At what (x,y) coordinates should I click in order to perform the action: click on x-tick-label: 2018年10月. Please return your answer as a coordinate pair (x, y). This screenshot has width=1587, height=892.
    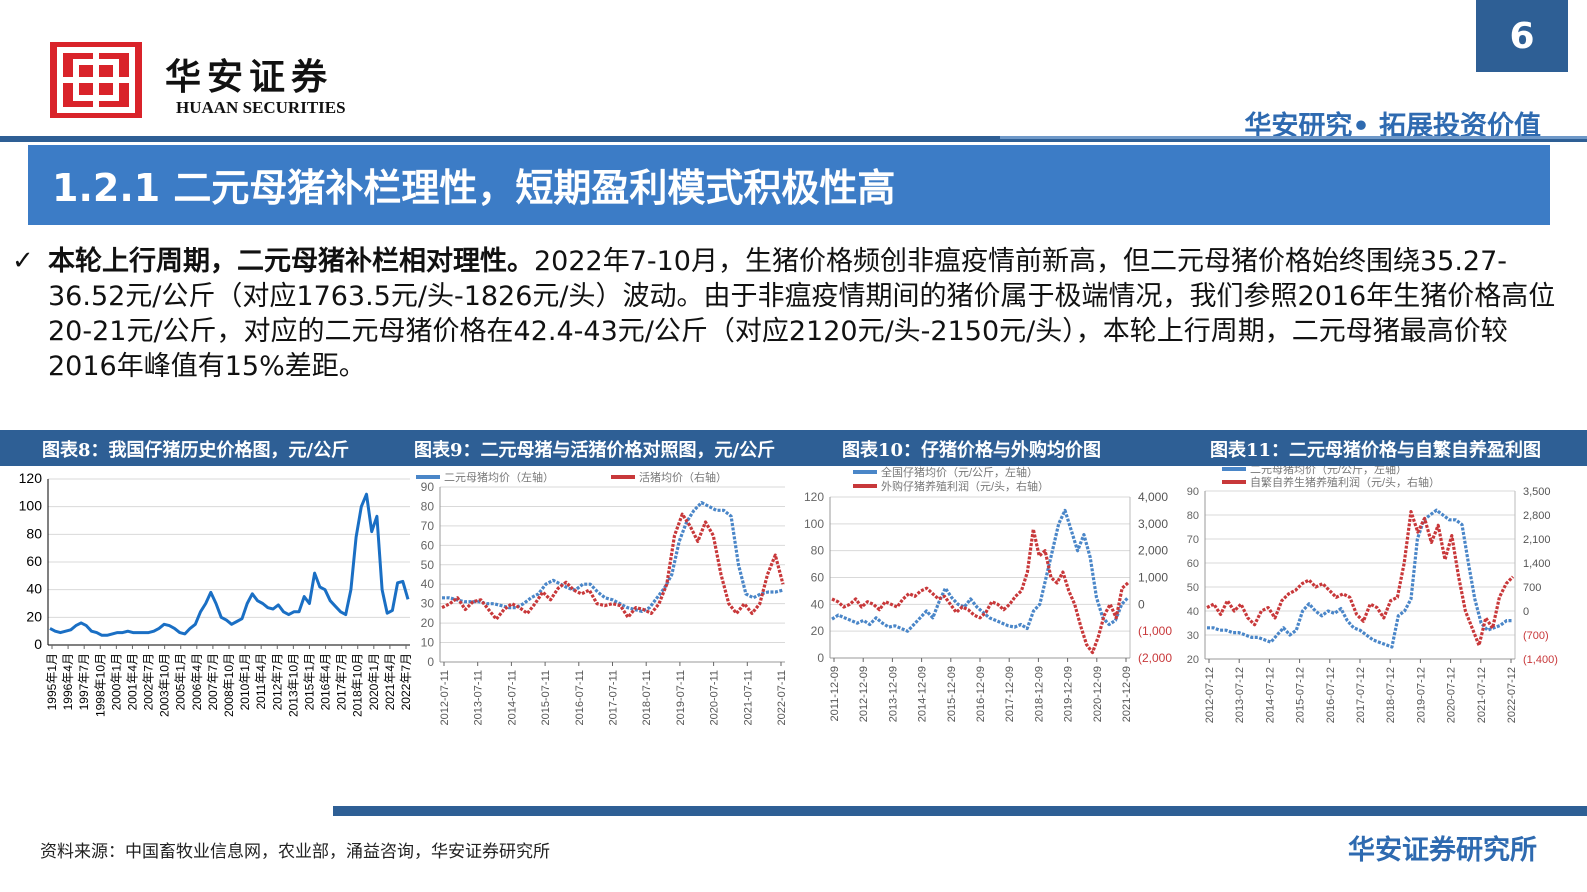
    Looking at the image, I should click on (358, 685).